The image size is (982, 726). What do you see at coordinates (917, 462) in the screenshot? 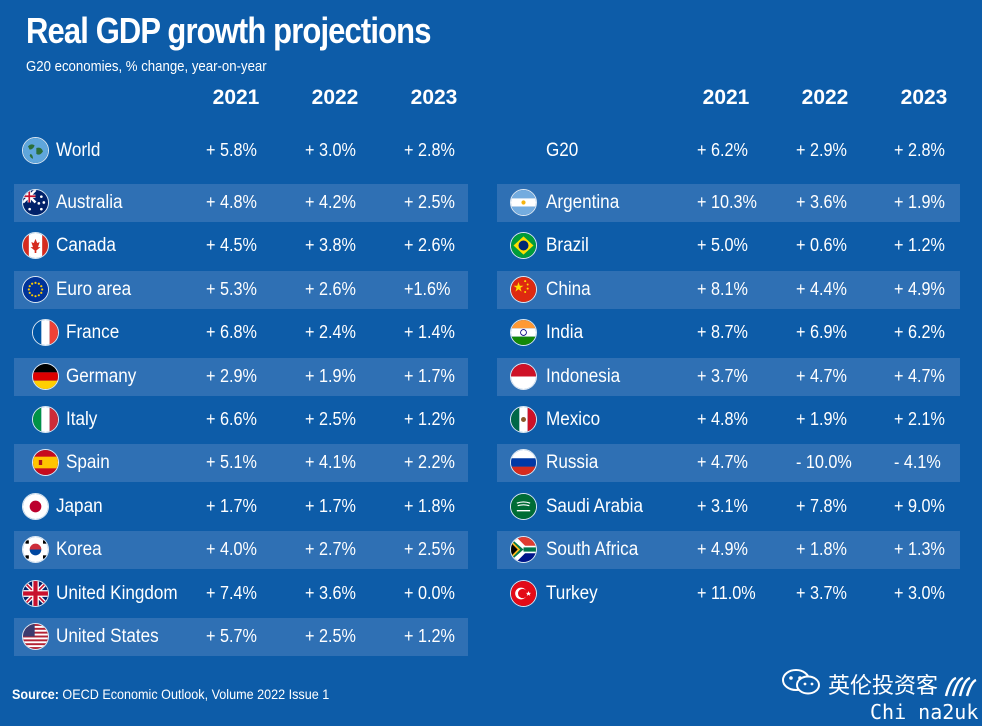
I see `value-2023: - 4.1%` at bounding box center [917, 462].